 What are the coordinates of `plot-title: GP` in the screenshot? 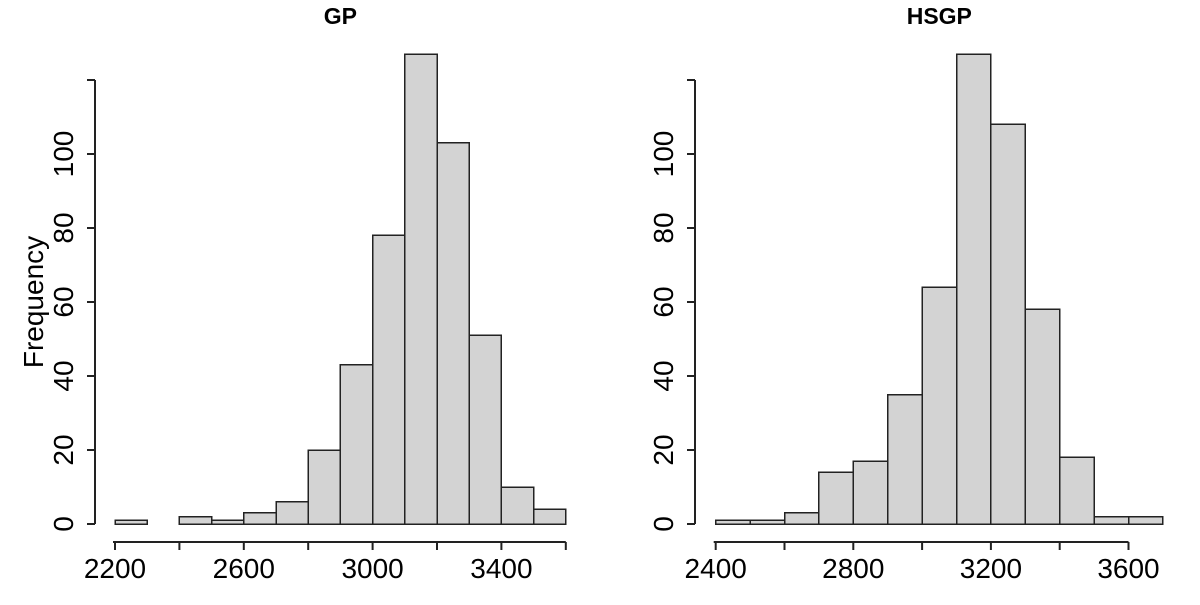 It's located at (340, 16).